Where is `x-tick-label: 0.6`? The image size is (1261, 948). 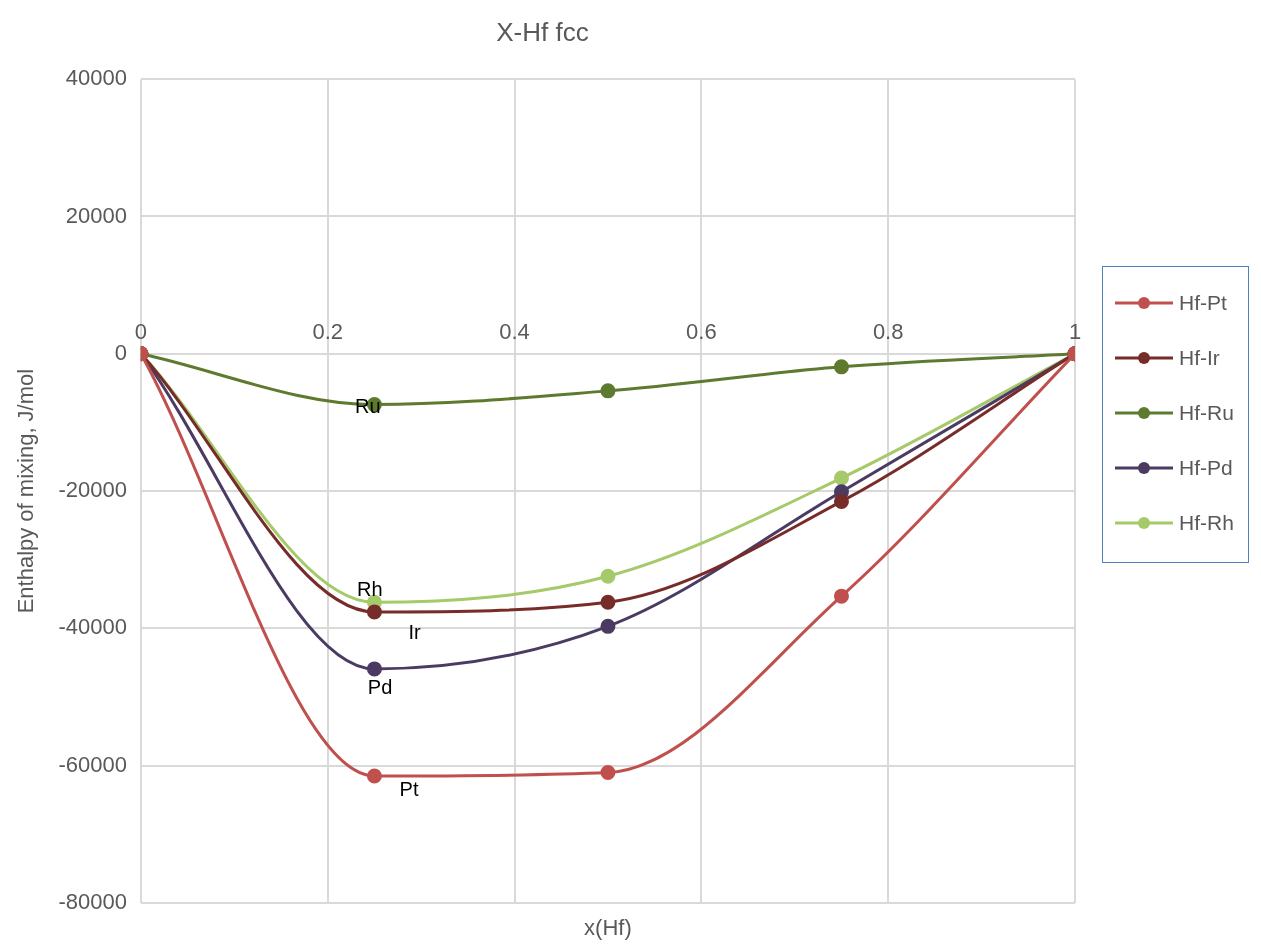
x-tick-label: 0.6 is located at coordinates (701, 332).